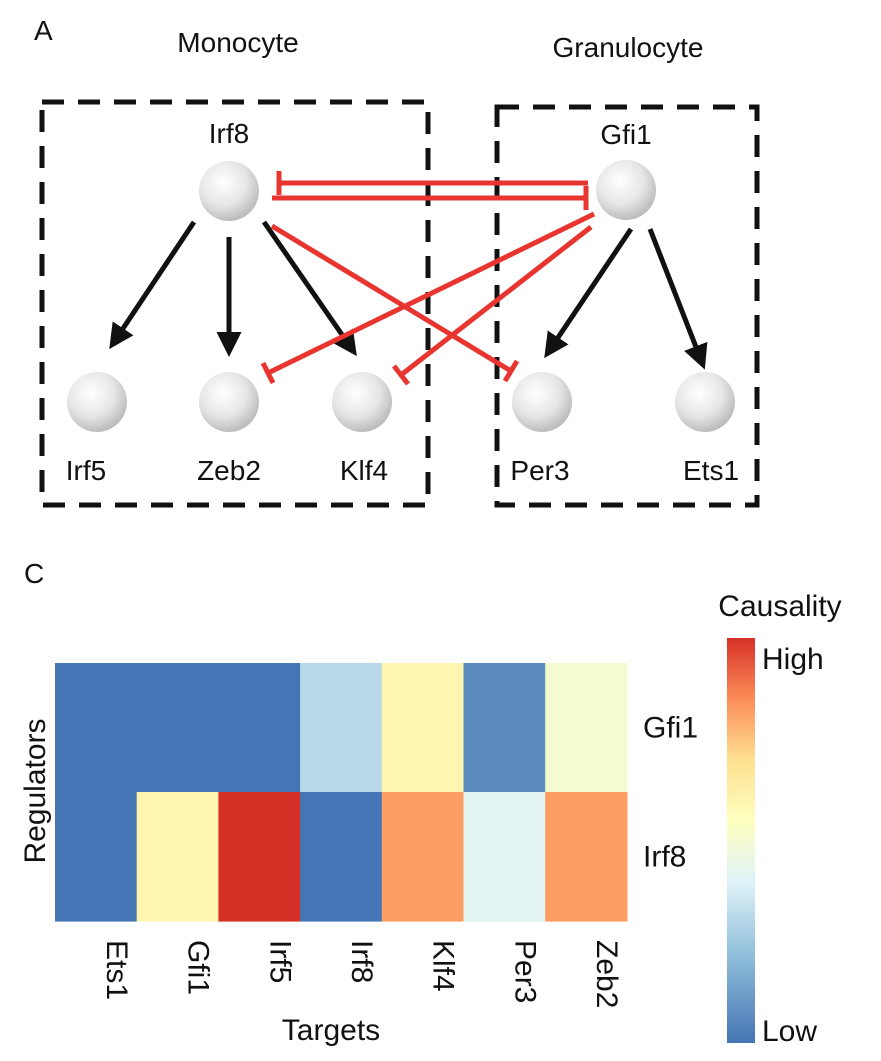  Describe the element at coordinates (96, 857) in the screenshot. I see `heatmap-cell-irf8-ets1` at that location.